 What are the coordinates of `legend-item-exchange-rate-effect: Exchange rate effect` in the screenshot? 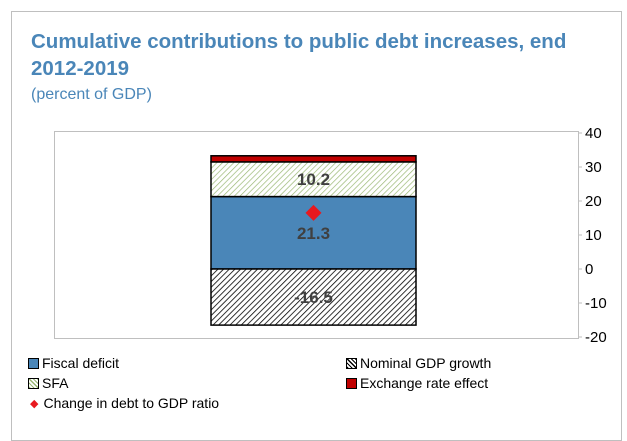 It's located at (417, 383).